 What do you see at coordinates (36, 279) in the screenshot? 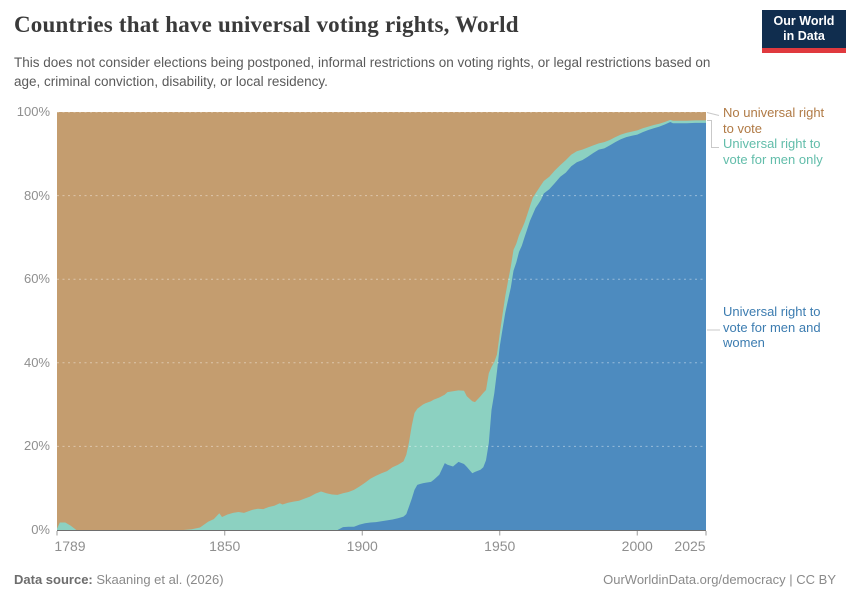
I see `y-tick-label-60: 60%` at bounding box center [36, 279].